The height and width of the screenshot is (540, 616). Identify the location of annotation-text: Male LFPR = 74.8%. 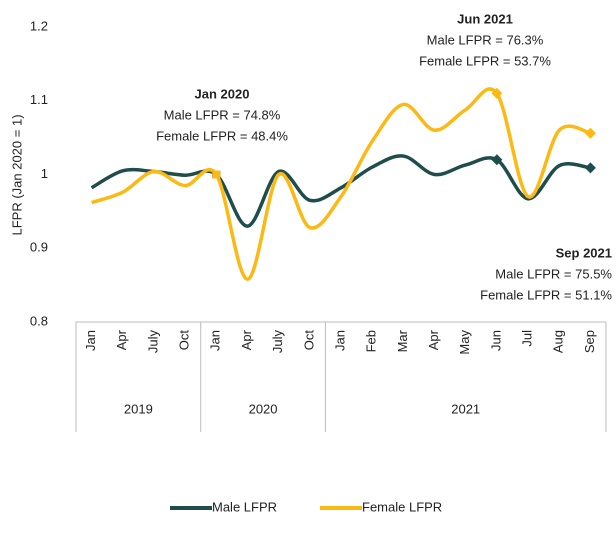
(222, 114).